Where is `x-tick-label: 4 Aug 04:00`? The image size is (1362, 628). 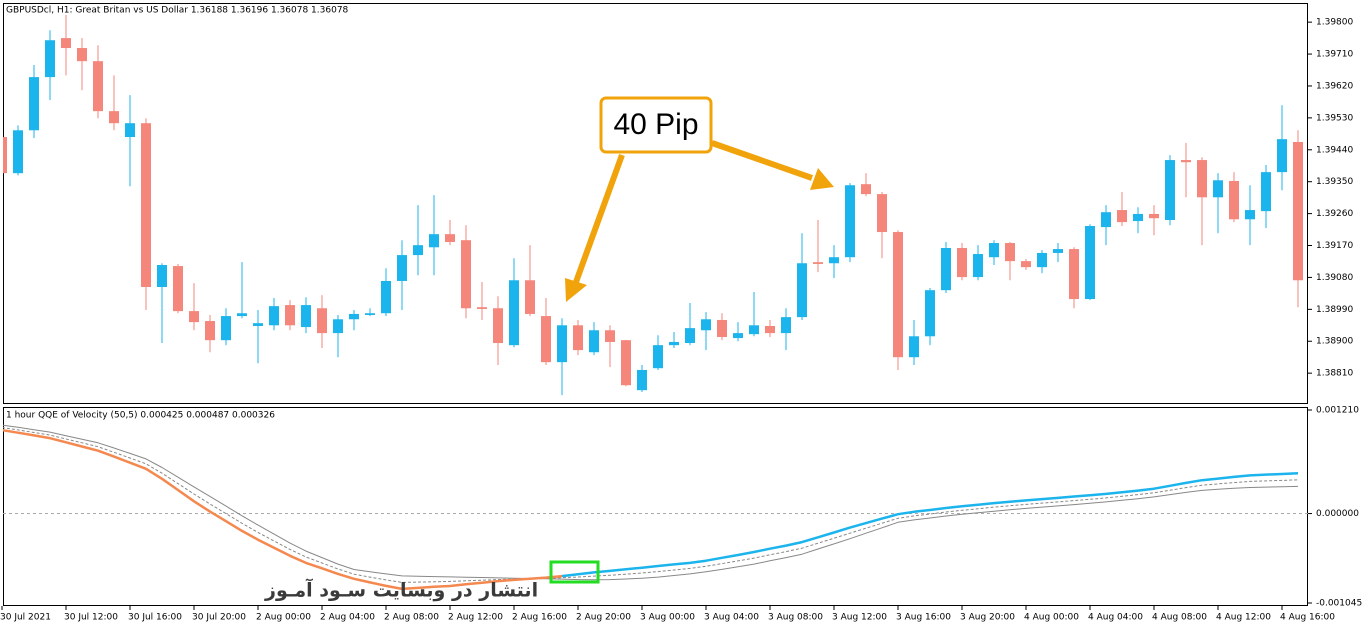 x-tick-label: 4 Aug 04:00 is located at coordinates (1115, 618).